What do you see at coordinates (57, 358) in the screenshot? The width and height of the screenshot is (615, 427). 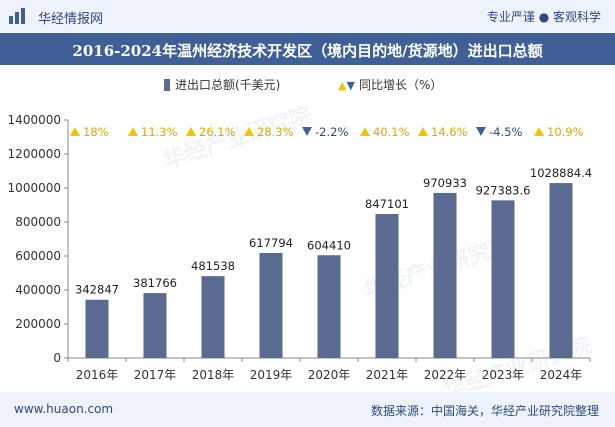 I see `y-tick-label: 0` at bounding box center [57, 358].